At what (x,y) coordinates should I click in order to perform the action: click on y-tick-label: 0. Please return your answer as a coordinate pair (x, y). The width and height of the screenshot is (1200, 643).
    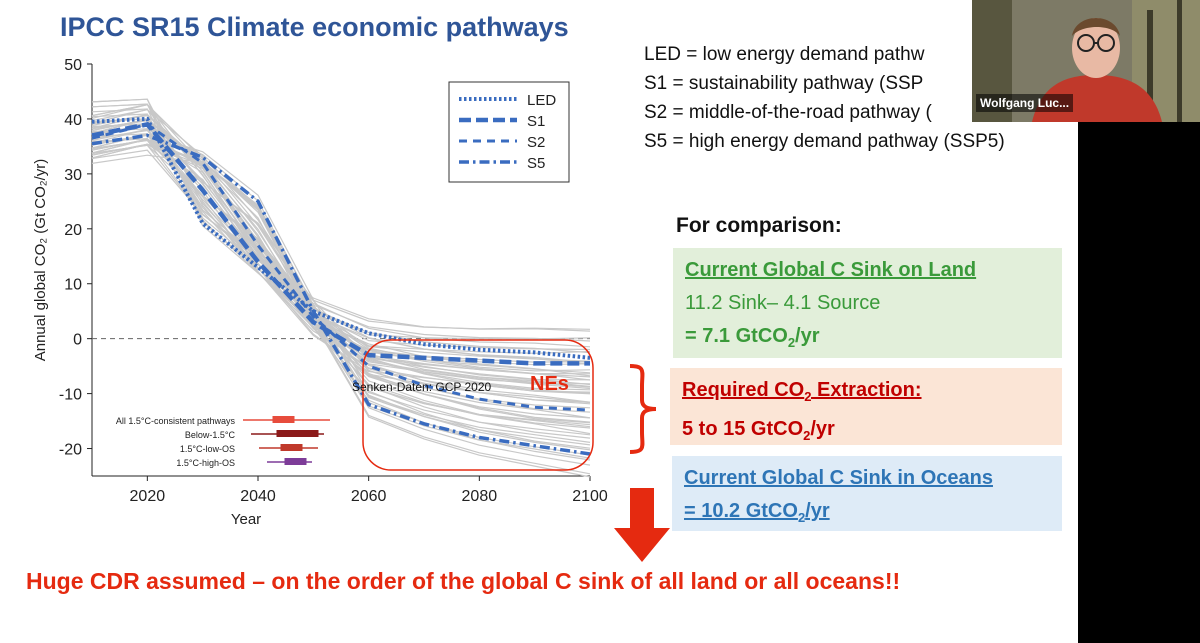
    Looking at the image, I should click on (77, 340).